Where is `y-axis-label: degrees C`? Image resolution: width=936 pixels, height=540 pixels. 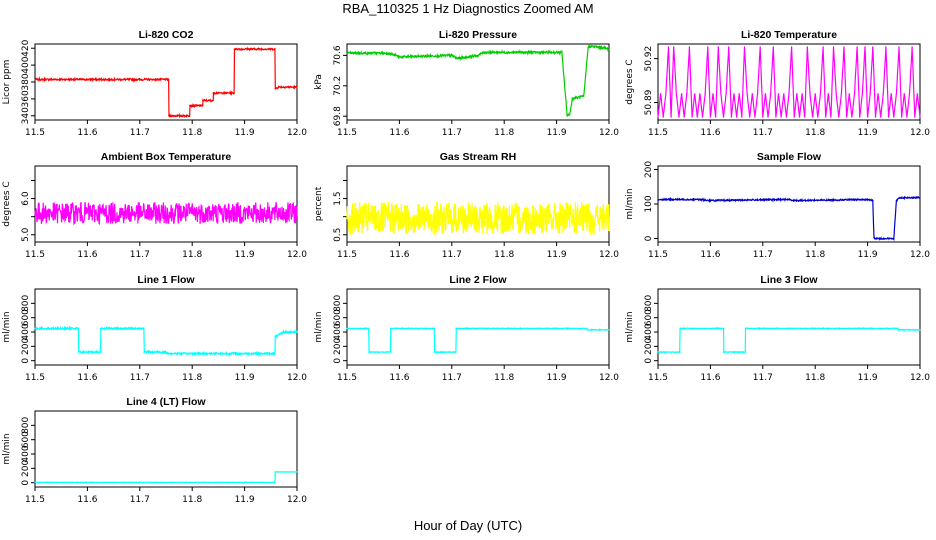
y-axis-label: degrees C is located at coordinates (7, 203).